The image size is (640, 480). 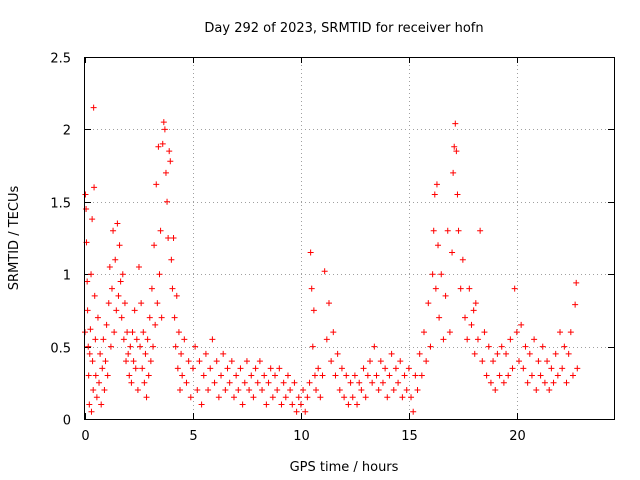 What do you see at coordinates (517, 436) in the screenshot?
I see `x-tick-label: 20` at bounding box center [517, 436].